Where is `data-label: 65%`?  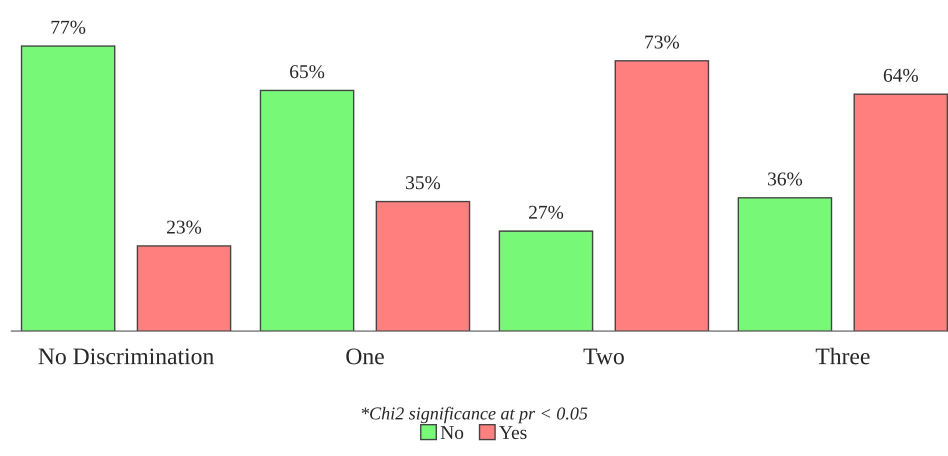
data-label: 65% is located at coordinates (307, 71).